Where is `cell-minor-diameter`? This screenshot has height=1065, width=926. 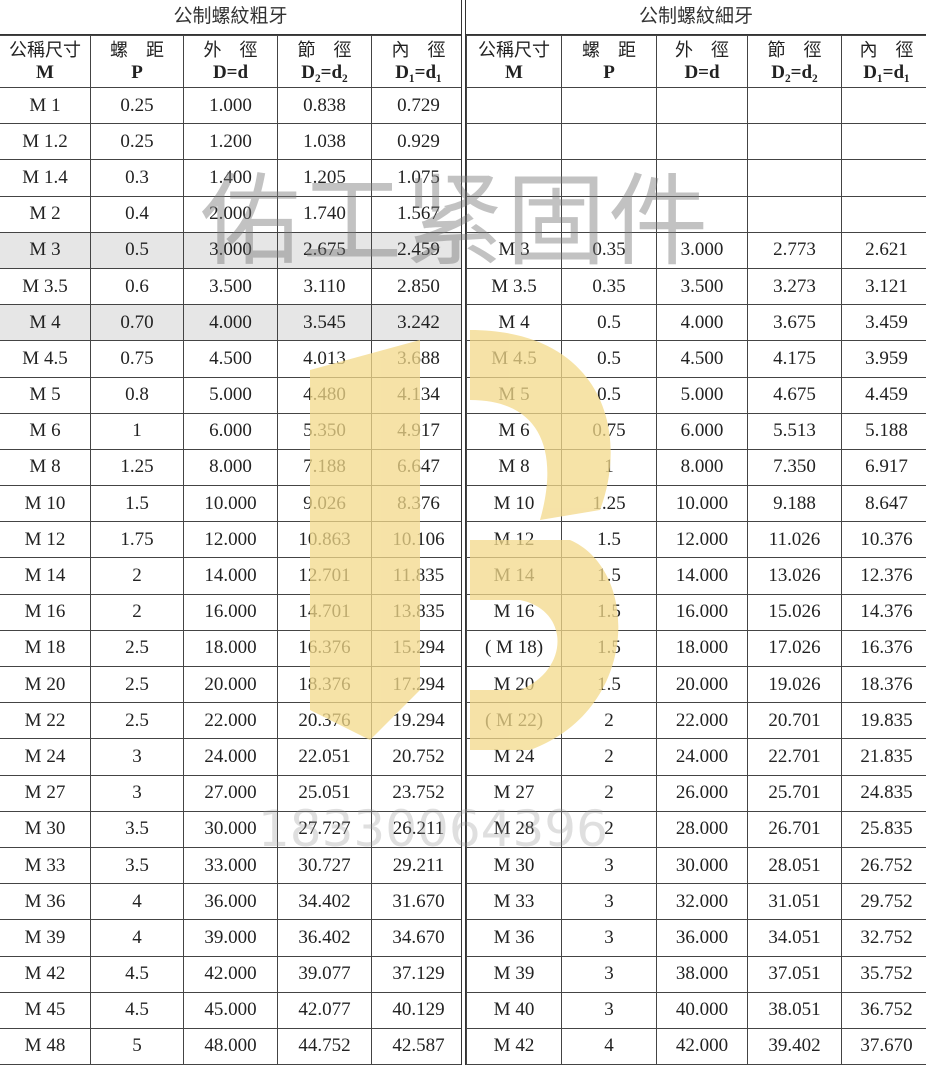
cell-minor-diameter is located at coordinates (883, 105).